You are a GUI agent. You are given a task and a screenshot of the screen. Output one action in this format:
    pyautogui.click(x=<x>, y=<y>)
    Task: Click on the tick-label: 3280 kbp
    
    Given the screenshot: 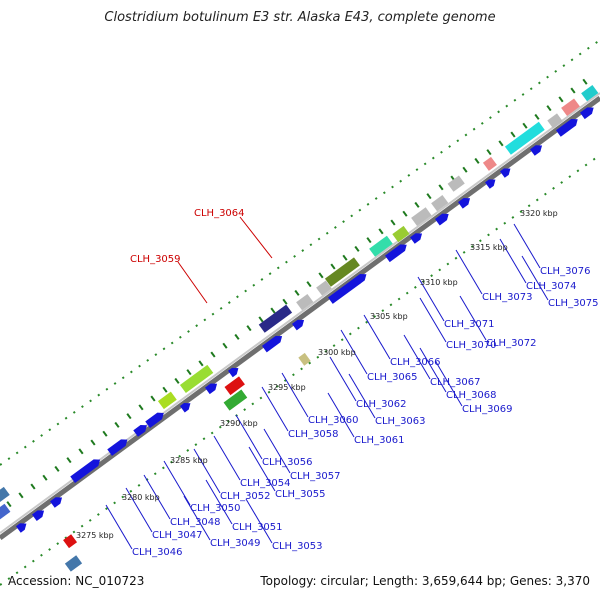 What is the action you would take?
    pyautogui.click(x=141, y=497)
    